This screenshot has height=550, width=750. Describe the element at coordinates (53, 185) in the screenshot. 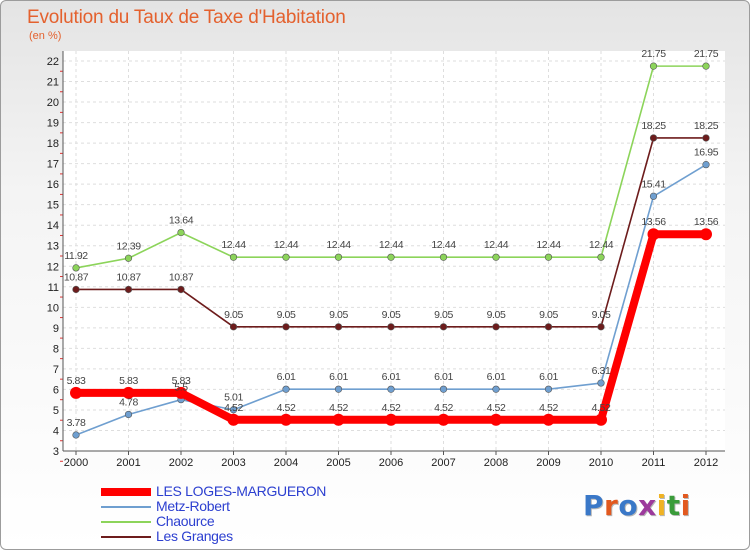

I see `y-tick-label: 16` at that location.